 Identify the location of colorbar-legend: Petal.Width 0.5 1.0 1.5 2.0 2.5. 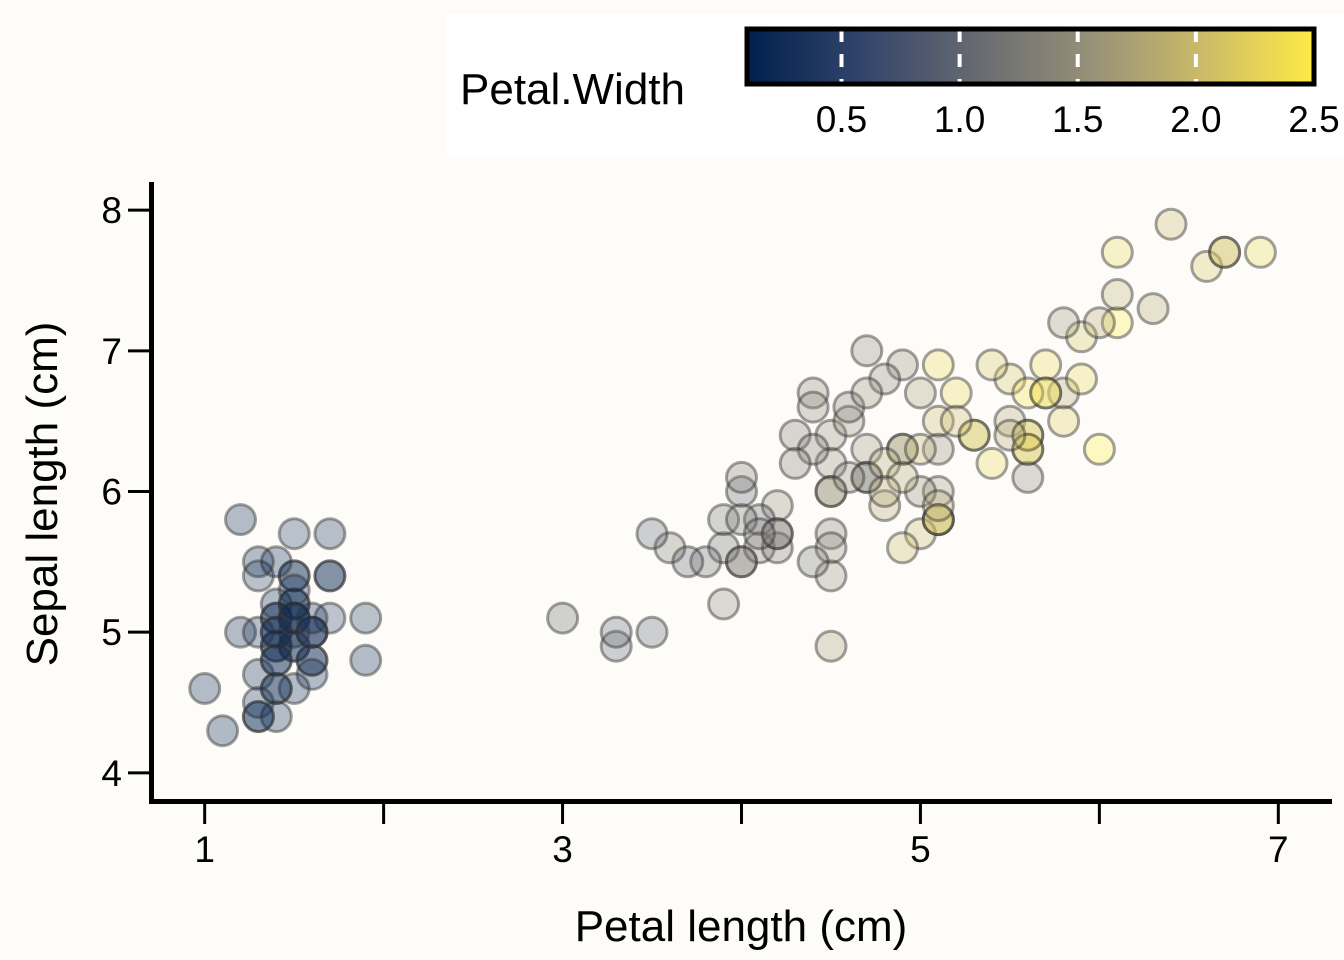
(895, 85).